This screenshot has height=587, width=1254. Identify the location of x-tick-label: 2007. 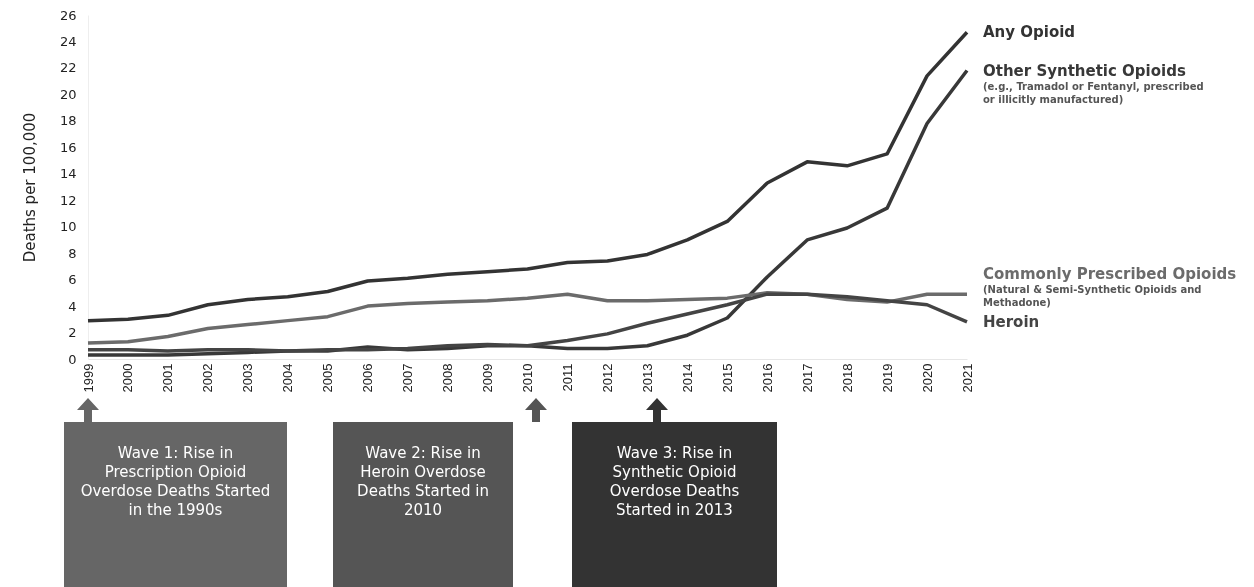
(408, 378).